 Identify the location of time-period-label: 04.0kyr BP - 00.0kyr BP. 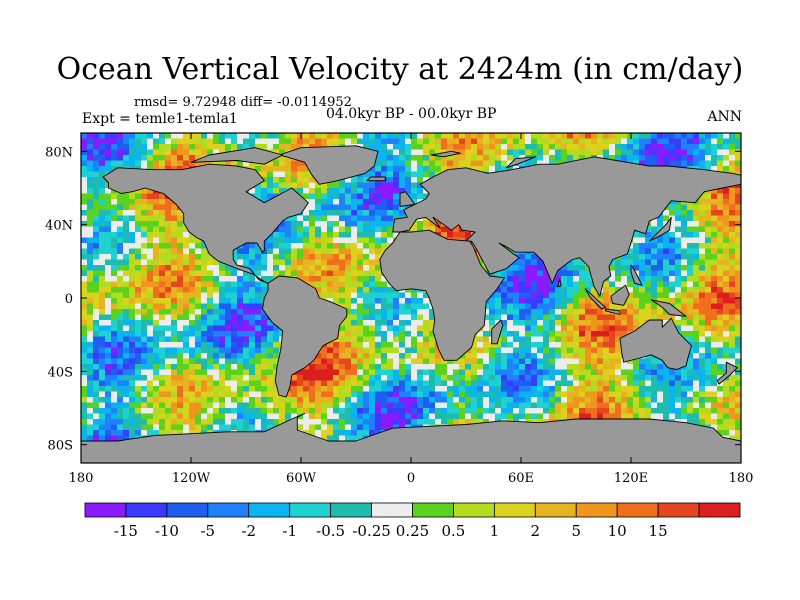
(411, 114).